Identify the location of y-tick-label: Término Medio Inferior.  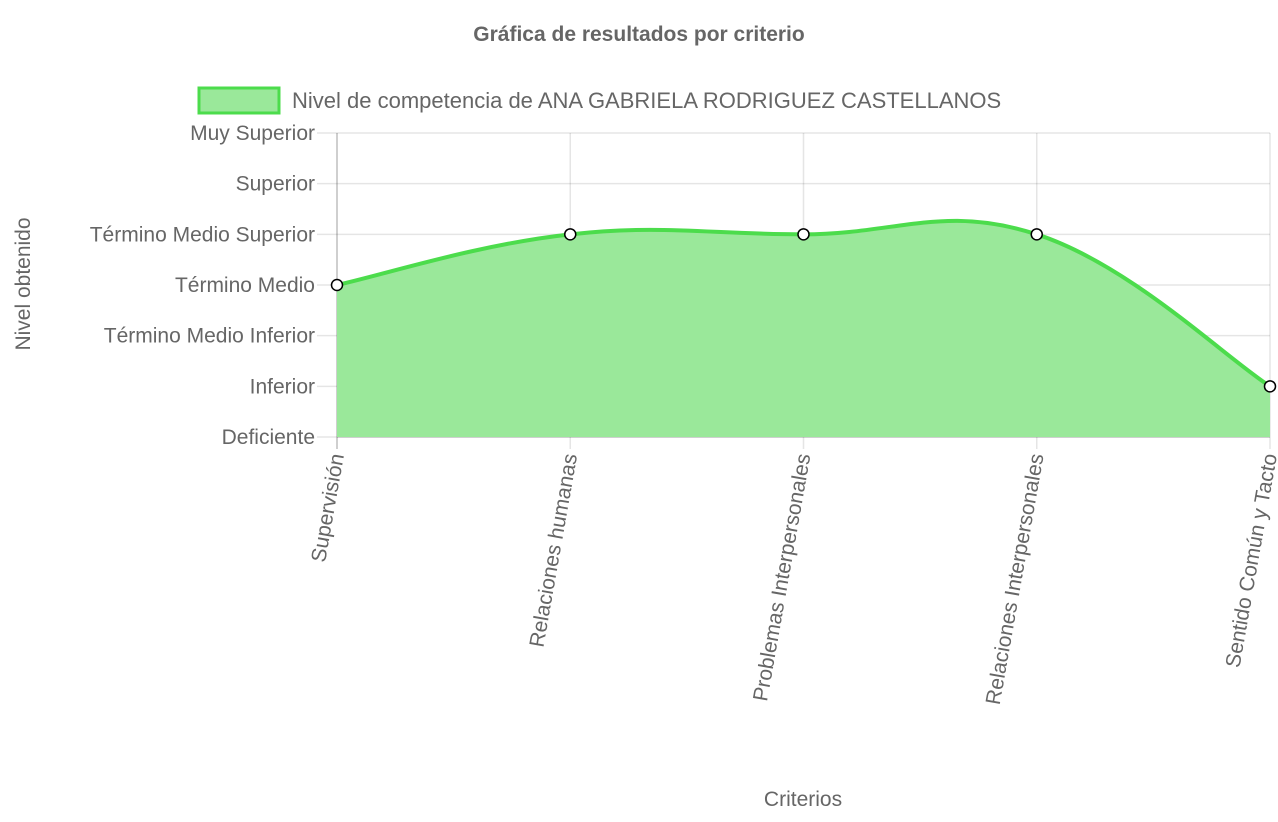
(209, 336).